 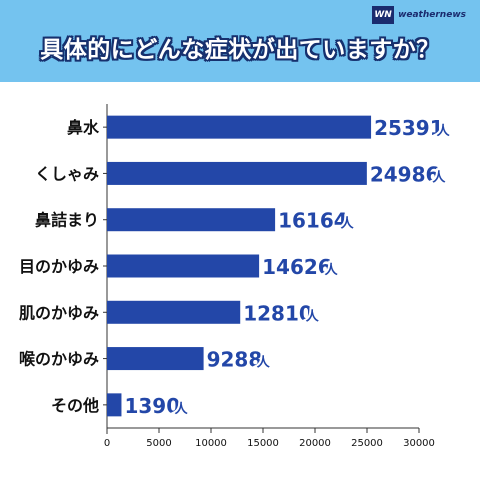 I want to click on category-label: 鼻水, so click(x=83, y=127).